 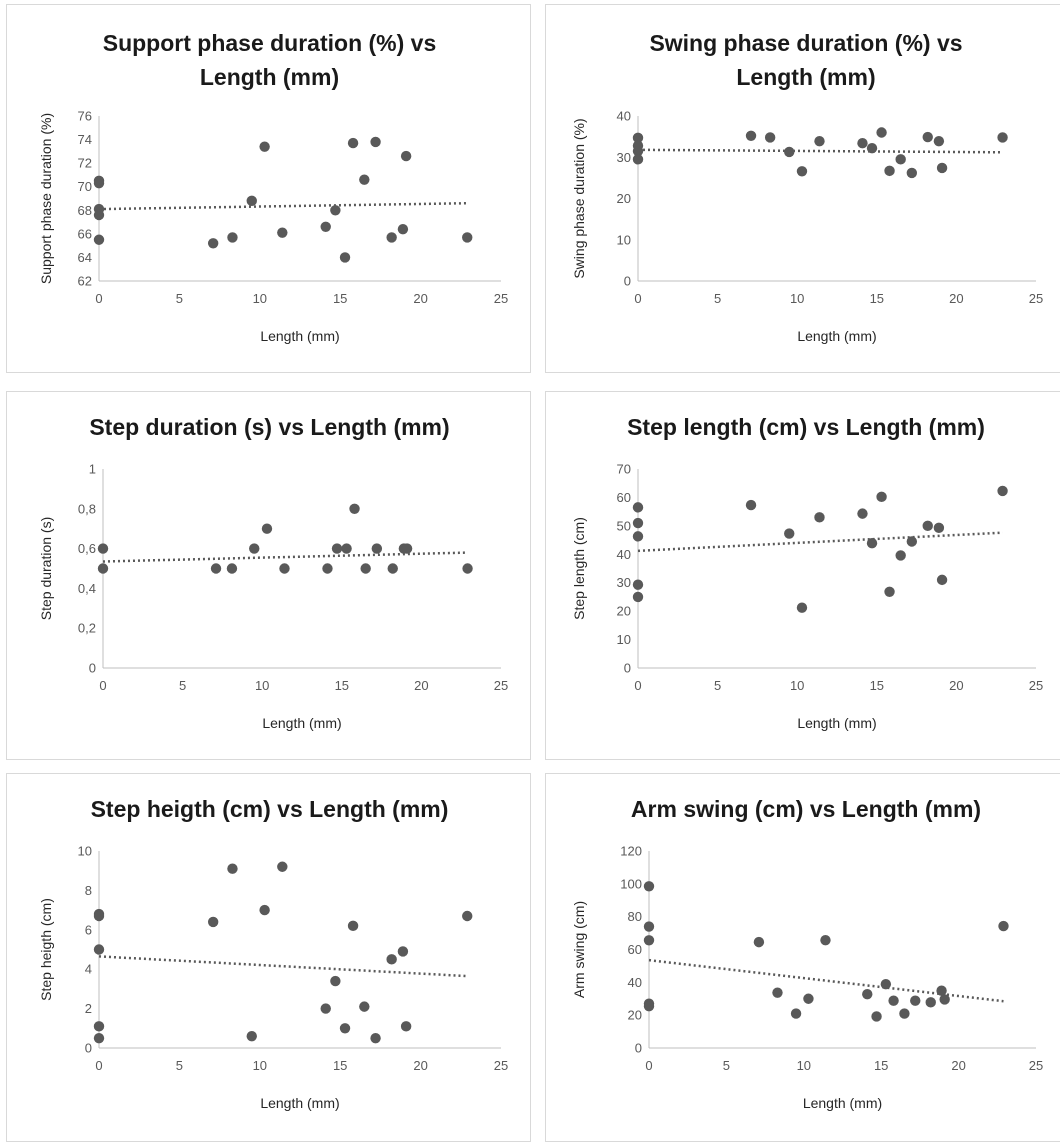 I want to click on chart-title: Swing phase duration (%) vs, so click(x=805, y=43).